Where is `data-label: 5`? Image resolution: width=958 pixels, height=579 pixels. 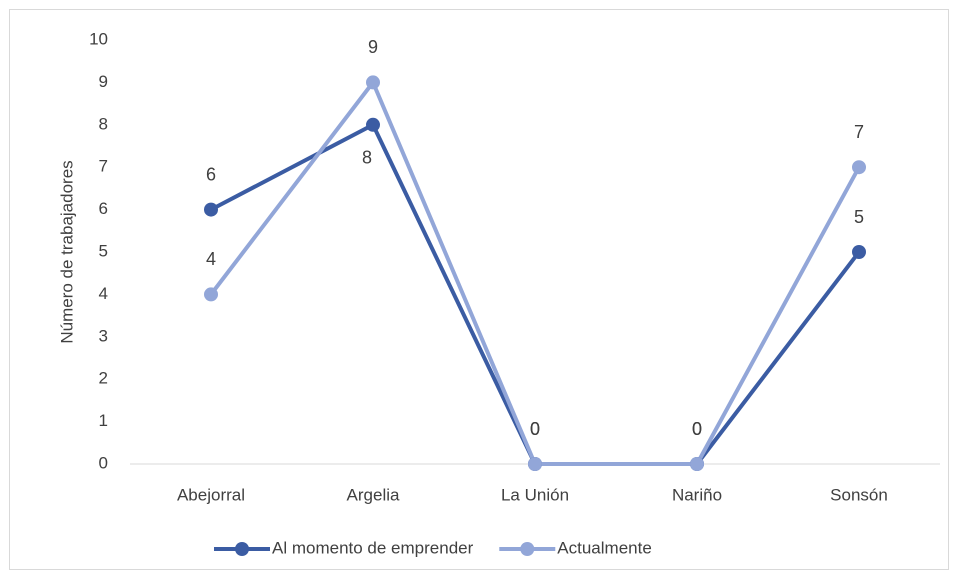 data-label: 5 is located at coordinates (859, 217).